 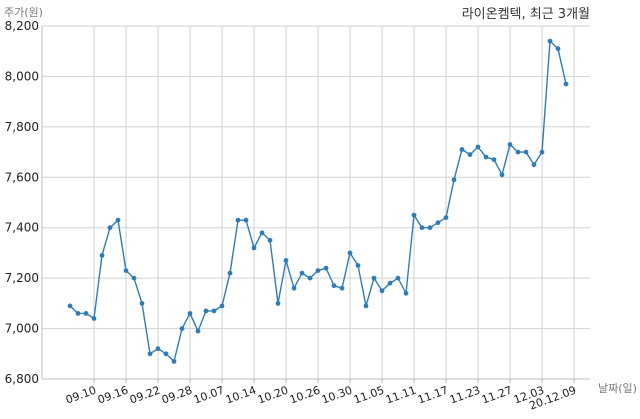 What do you see at coordinates (337, 395) in the screenshot?
I see `x-tick-label: 10.30` at bounding box center [337, 395].